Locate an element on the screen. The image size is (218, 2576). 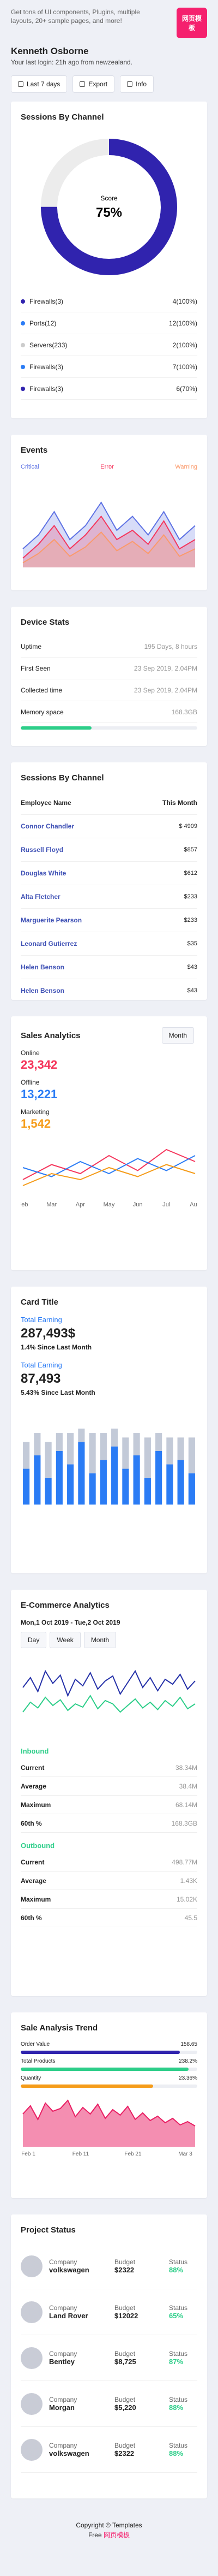
metric-row: Average 1.43K is located at coordinates (109, 1881).